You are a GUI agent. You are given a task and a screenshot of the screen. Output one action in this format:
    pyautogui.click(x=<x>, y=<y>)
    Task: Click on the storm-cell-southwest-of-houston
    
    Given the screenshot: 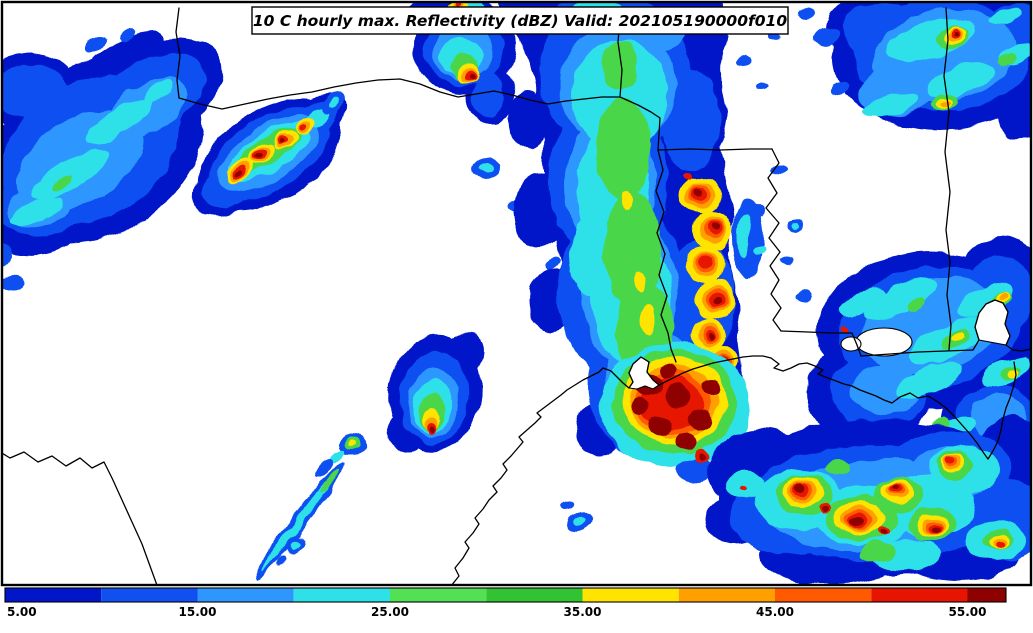 What is the action you would take?
    pyautogui.click(x=400, y=405)
    